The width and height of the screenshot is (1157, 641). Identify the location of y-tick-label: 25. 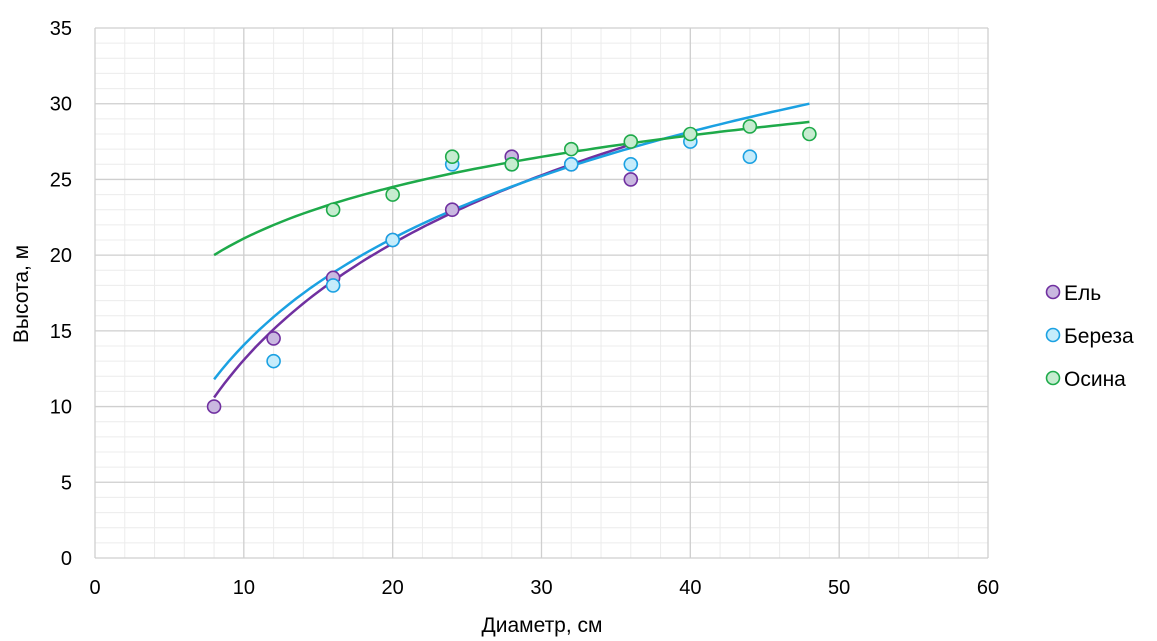
(61, 180).